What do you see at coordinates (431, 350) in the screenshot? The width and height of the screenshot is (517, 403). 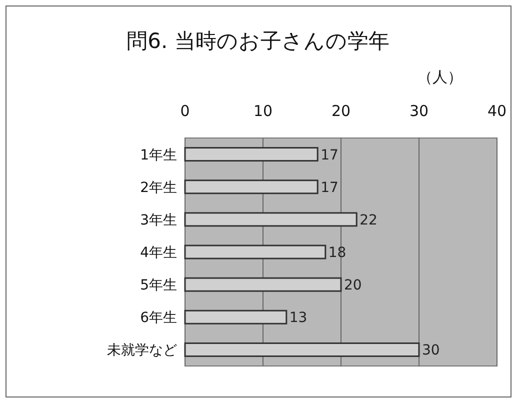 I see `data-label: 30` at bounding box center [431, 350].